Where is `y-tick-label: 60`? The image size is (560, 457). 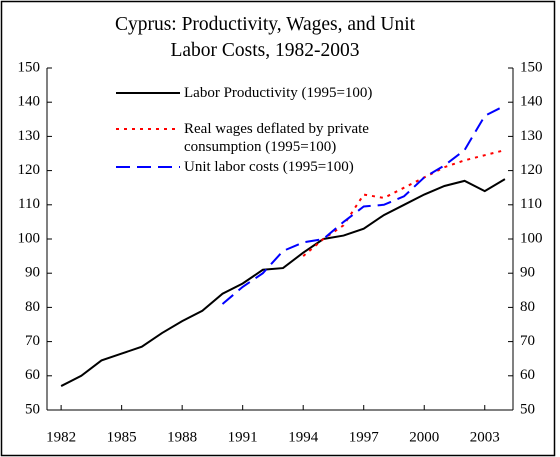
y-tick-label: 60 is located at coordinates (32, 375).